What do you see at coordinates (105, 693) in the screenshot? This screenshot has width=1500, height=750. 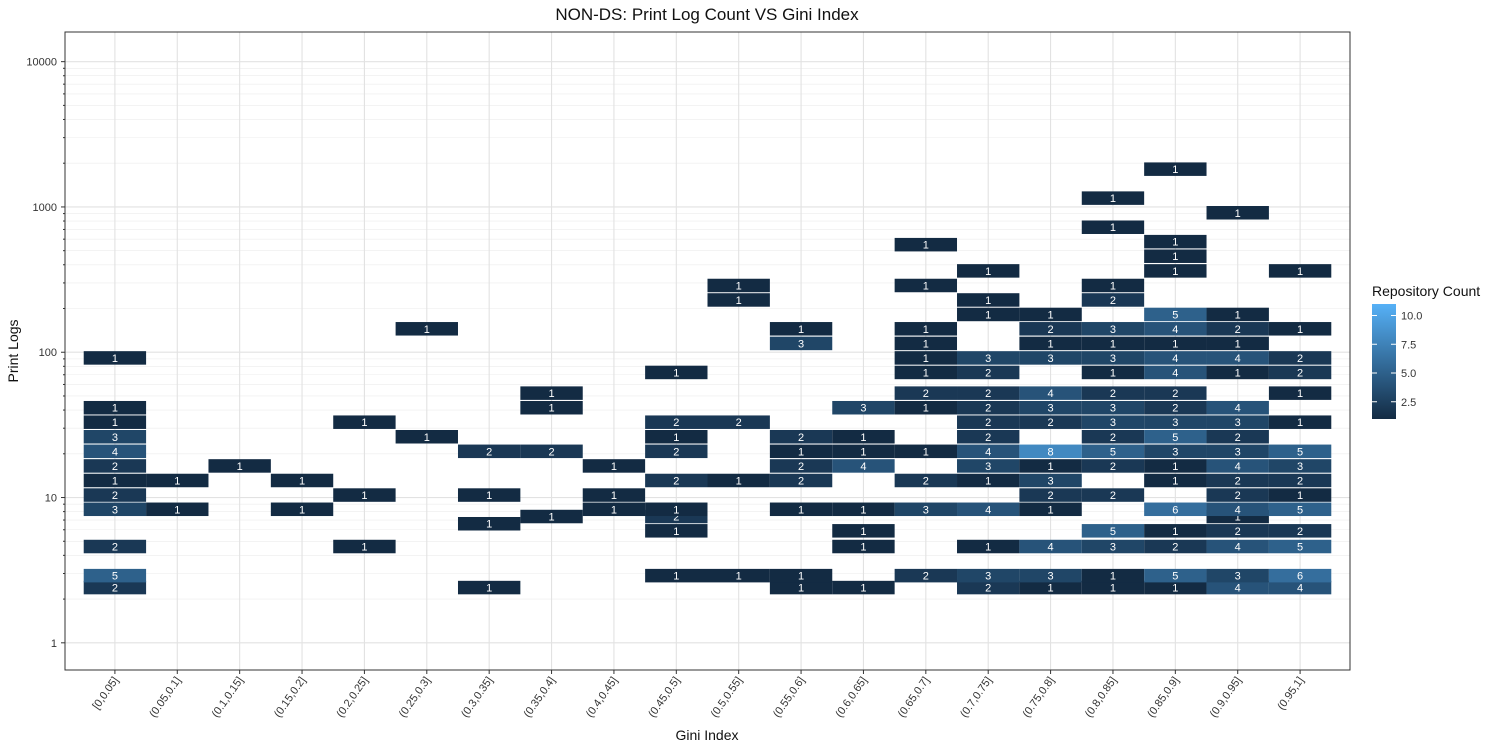 I see `x-tick-label: [0,0.05]` at bounding box center [105, 693].